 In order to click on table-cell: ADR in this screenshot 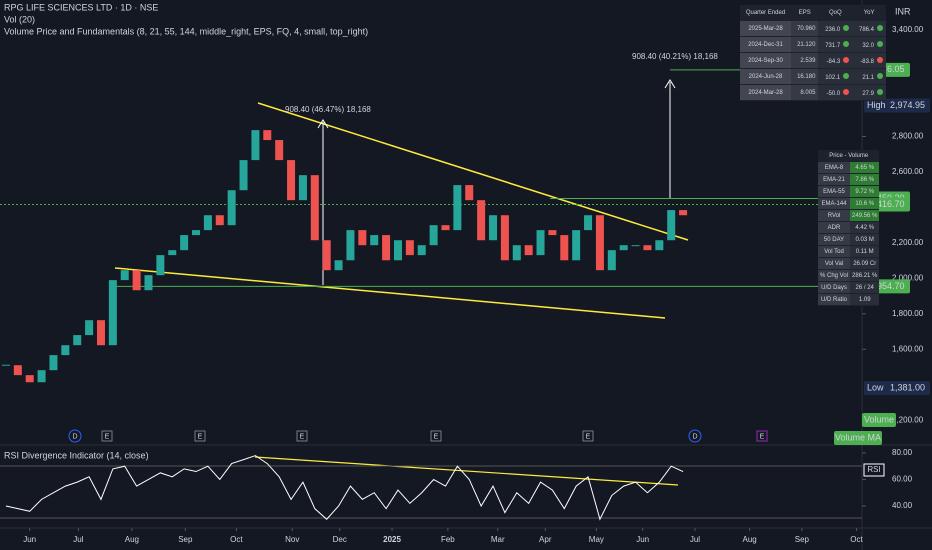, I will do `click(834, 227)`.